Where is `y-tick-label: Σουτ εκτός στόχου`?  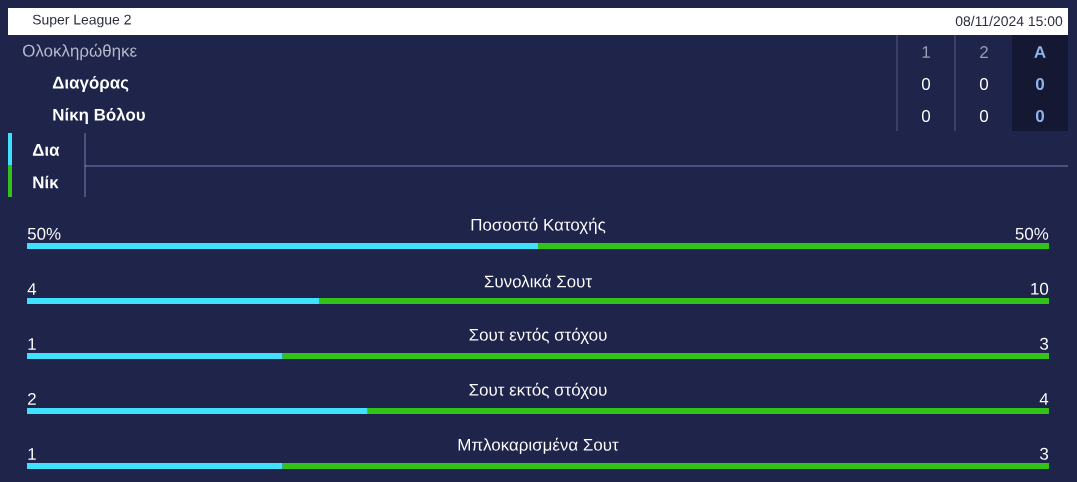
y-tick-label: Σουτ εκτός στόχου is located at coordinates (538, 391).